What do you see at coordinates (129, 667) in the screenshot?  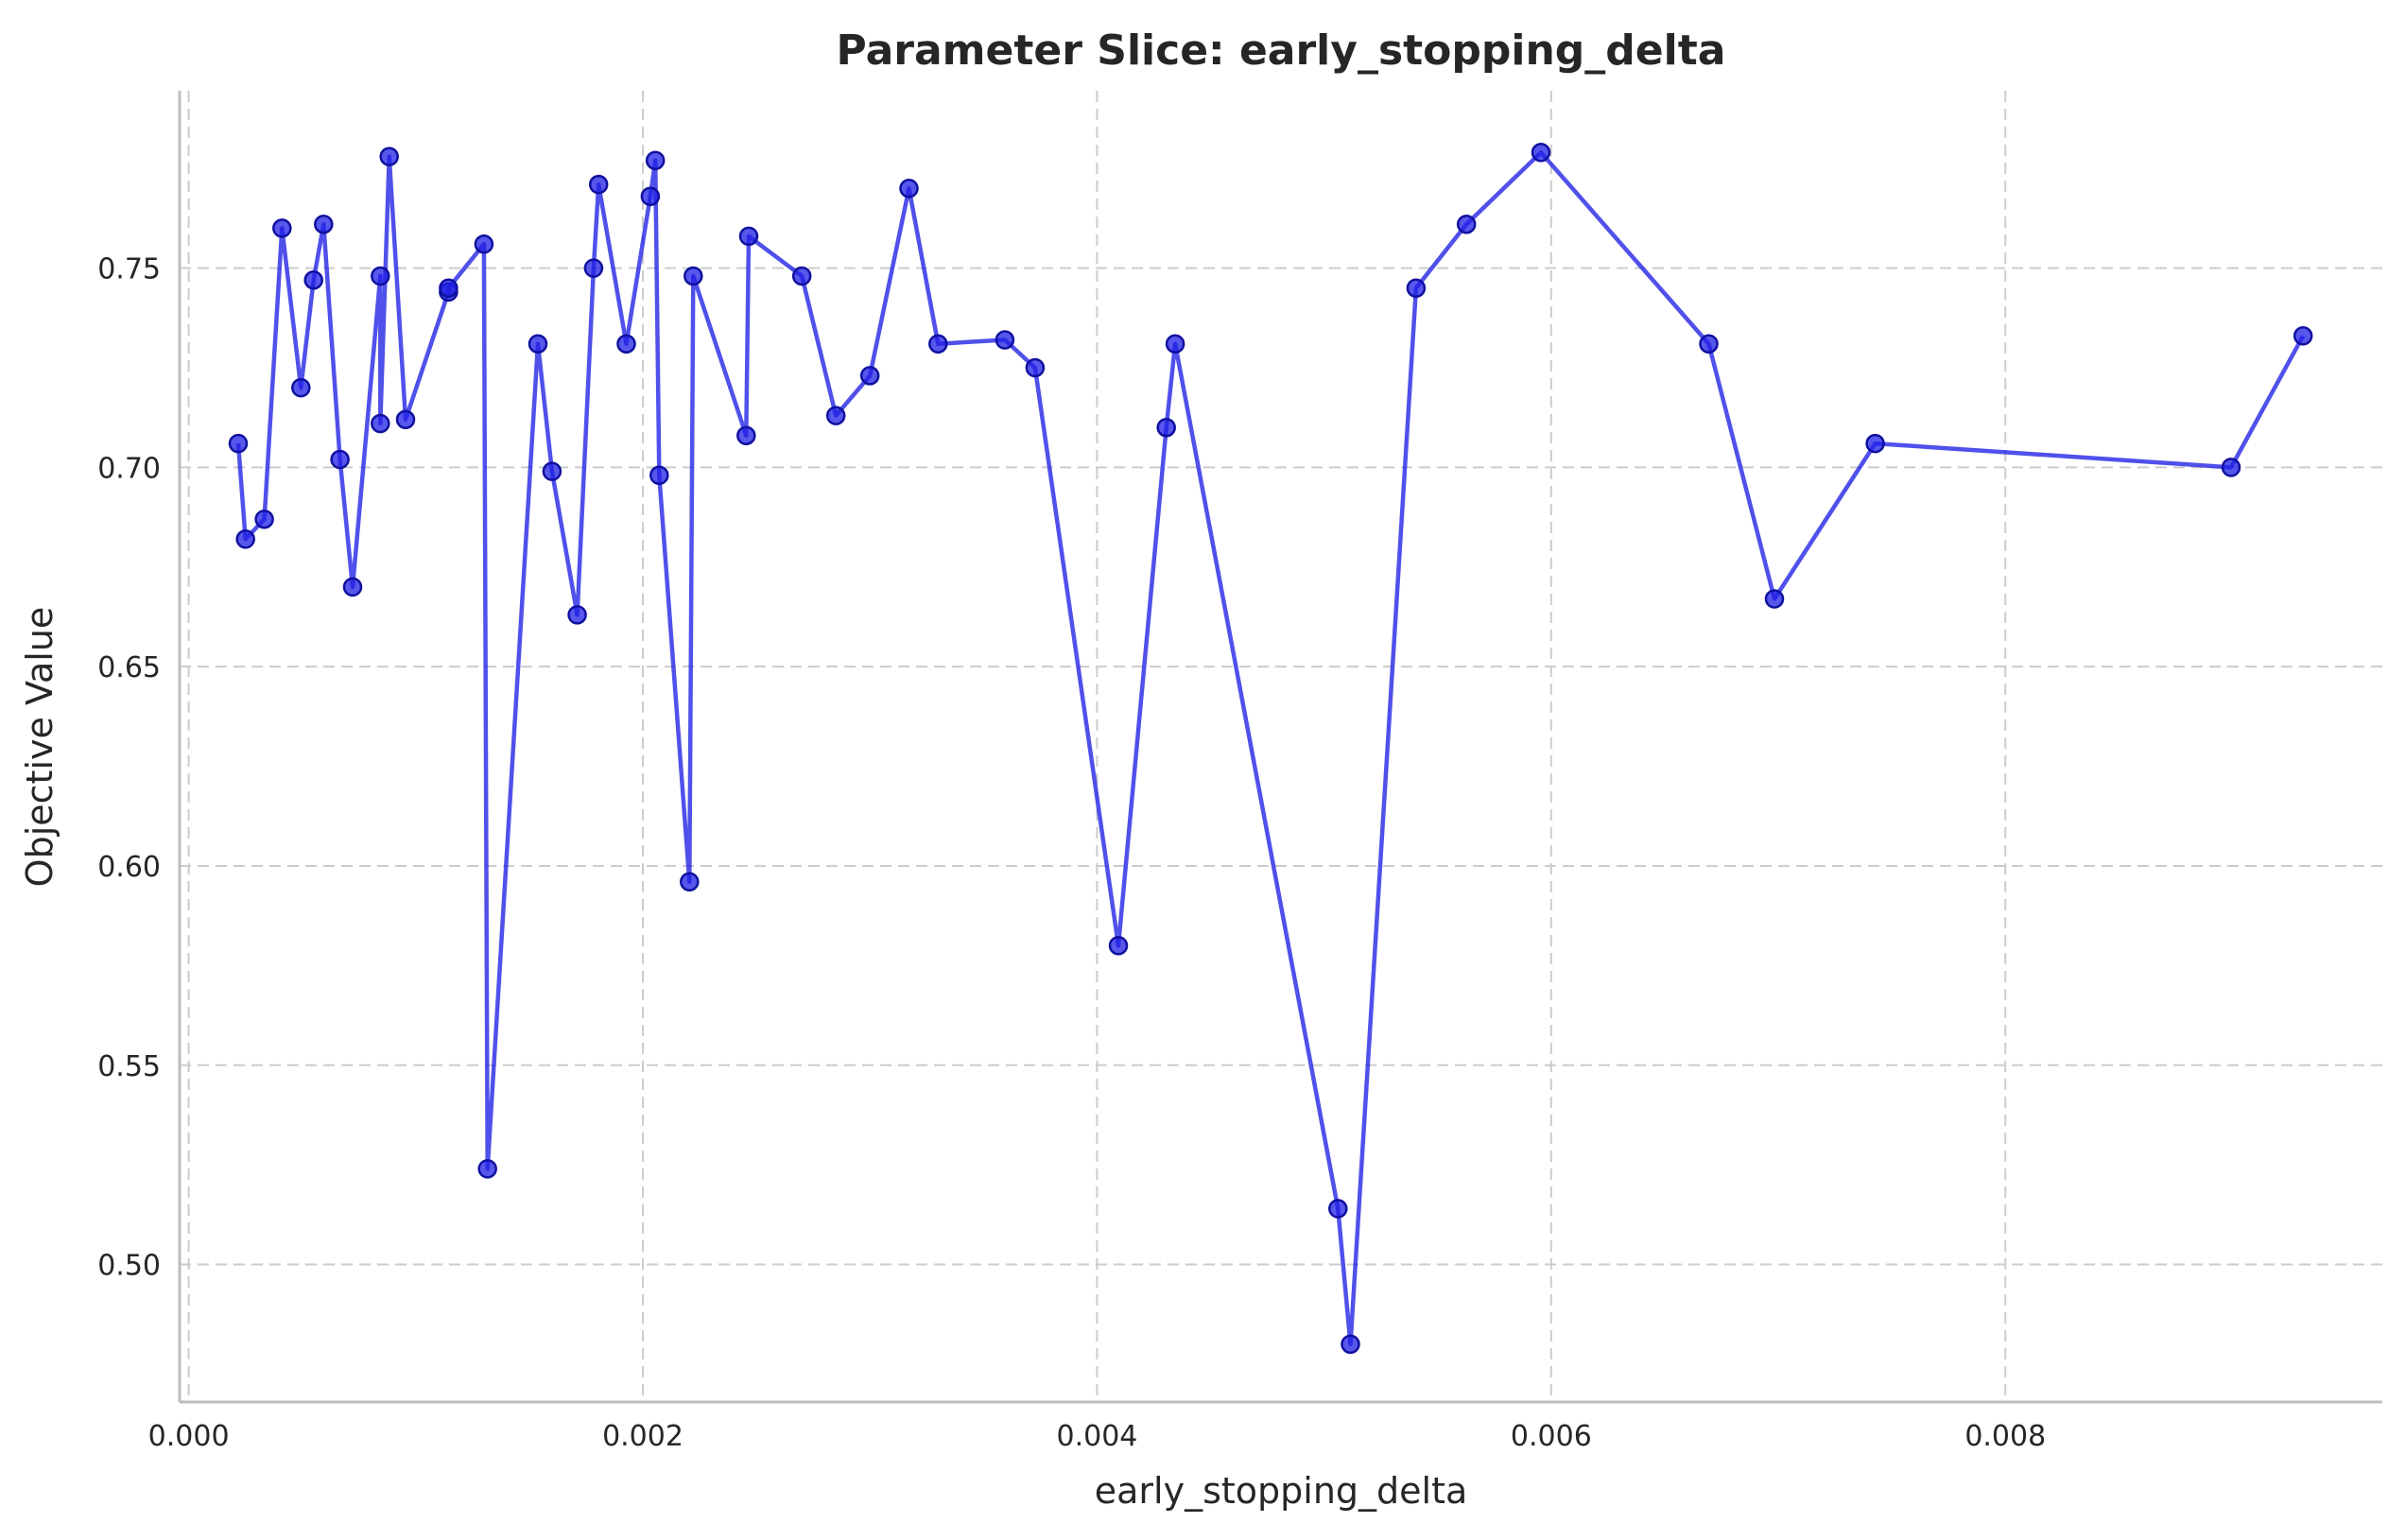 I see `y-tick-label: 0.65` at bounding box center [129, 667].